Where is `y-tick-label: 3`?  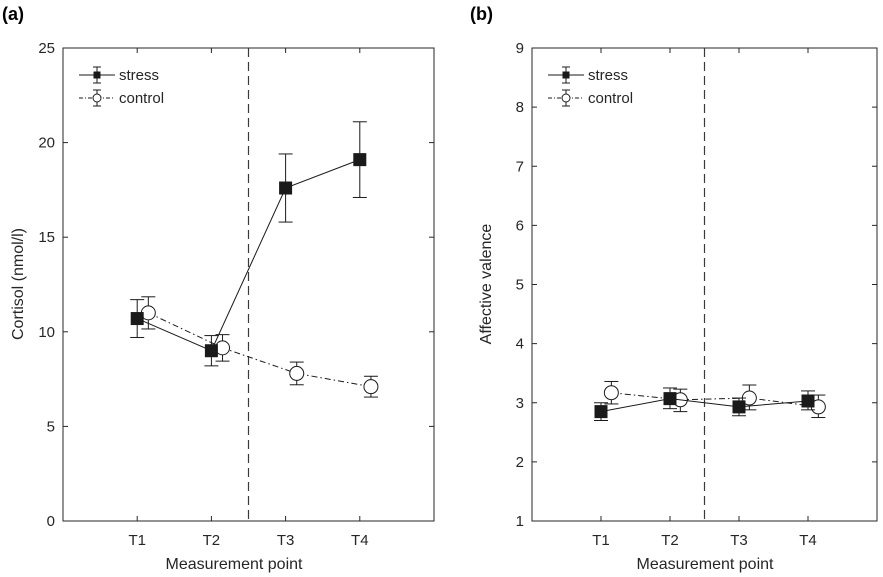
y-tick-label: 3 is located at coordinates (520, 403).